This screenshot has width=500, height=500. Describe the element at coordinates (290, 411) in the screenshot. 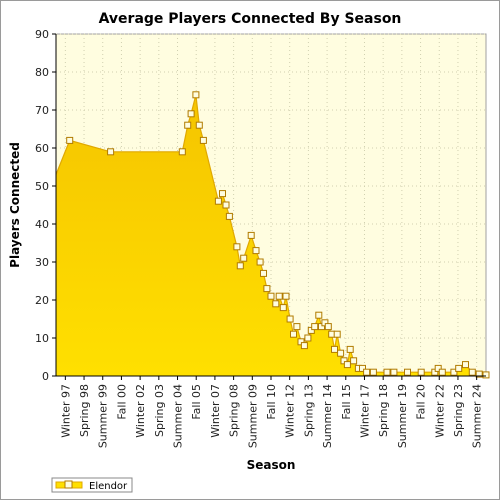

I see `x-tick-label: Winter 12` at that location.